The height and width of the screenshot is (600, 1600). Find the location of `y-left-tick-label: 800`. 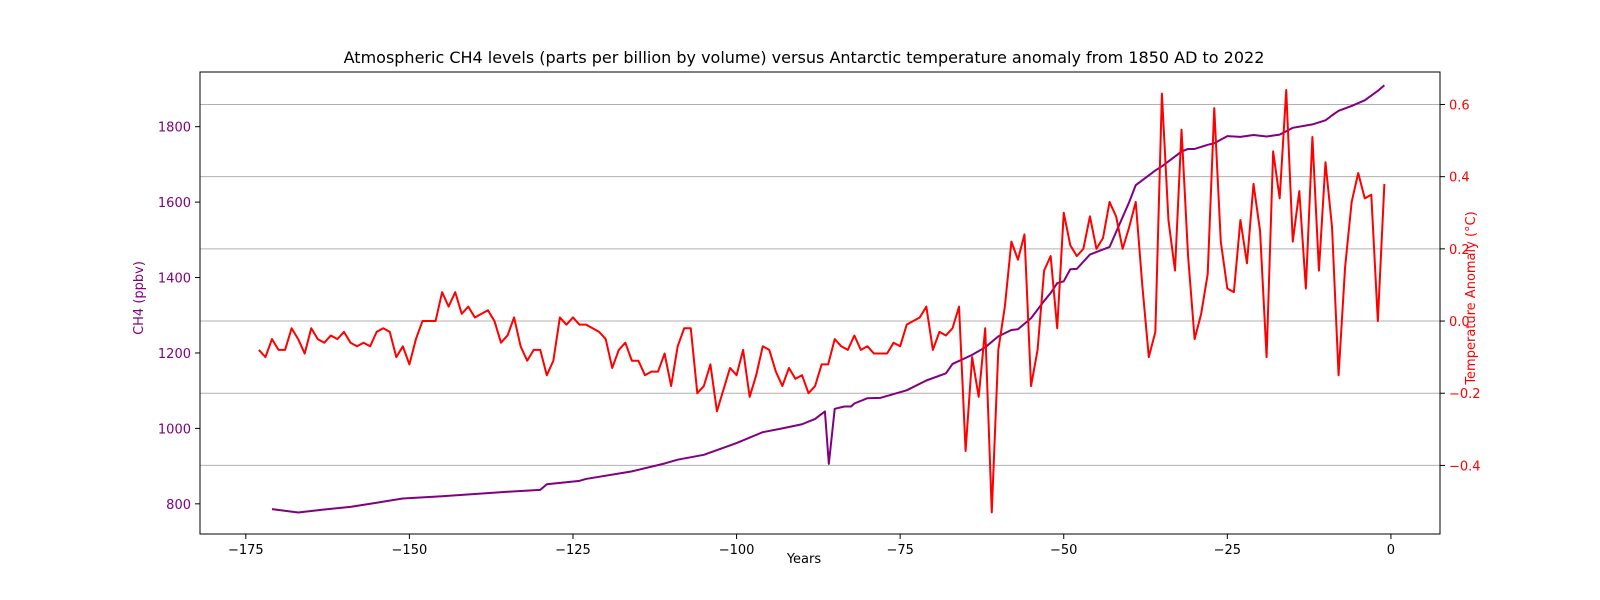

y-left-tick-label: 800 is located at coordinates (178, 505).